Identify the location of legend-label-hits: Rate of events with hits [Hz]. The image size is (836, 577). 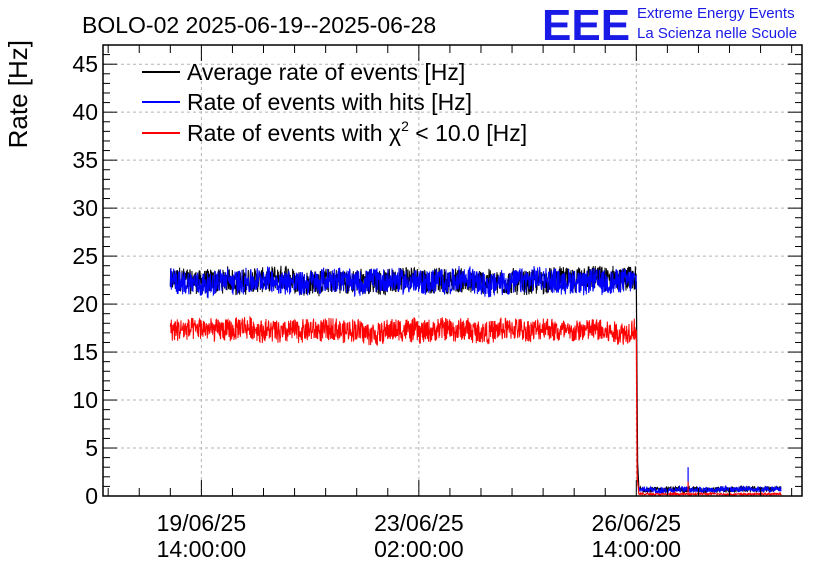
(329, 102).